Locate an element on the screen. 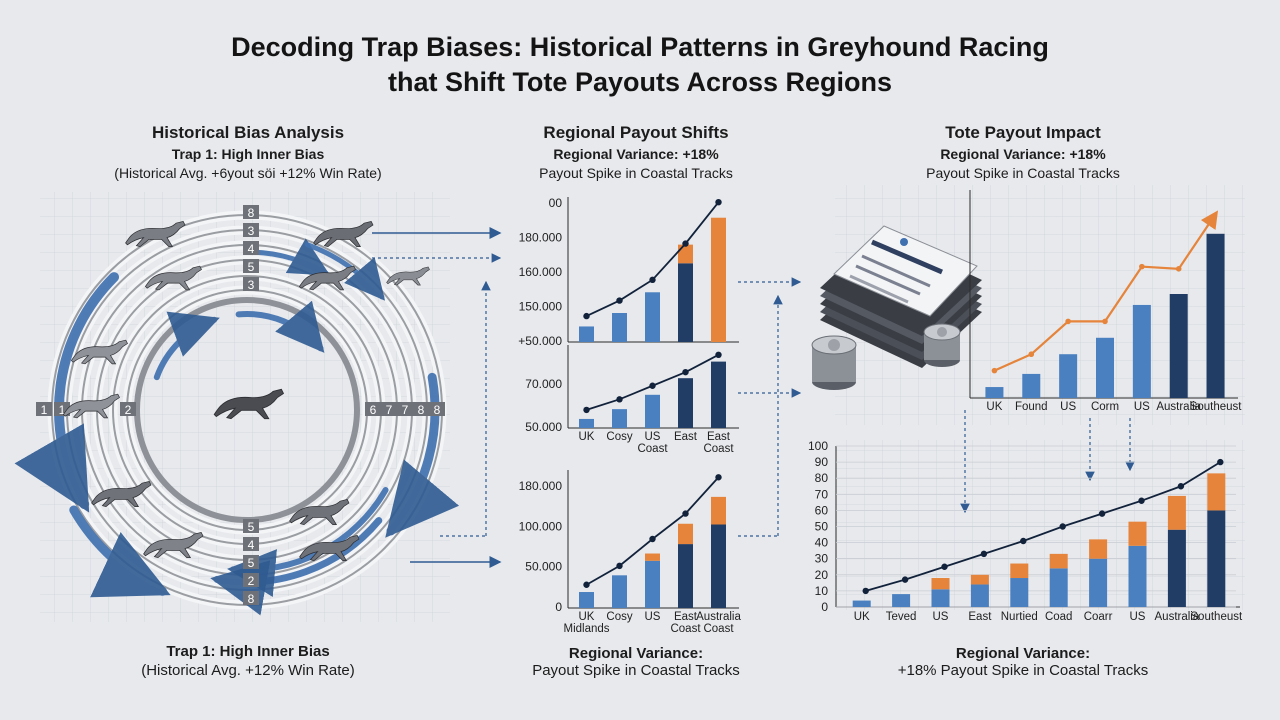 This screenshot has height=720, width=1280. y-tick-label: 70 is located at coordinates (822, 494).